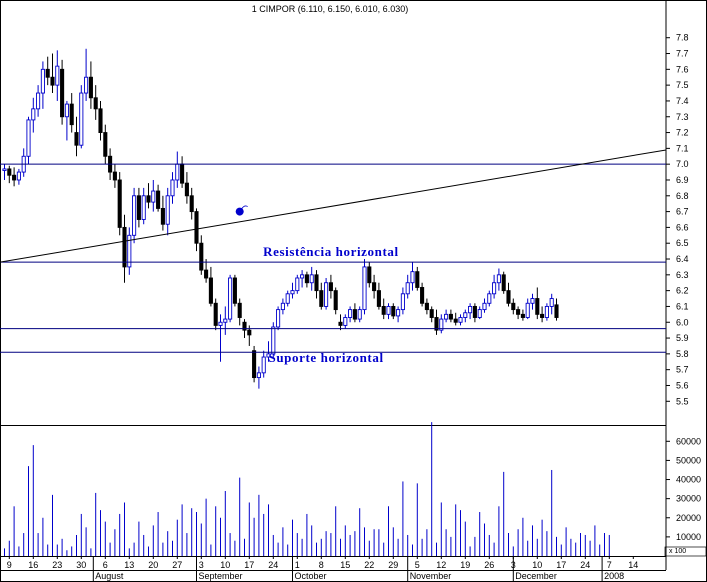  What do you see at coordinates (688, 499) in the screenshot?
I see `volume-tick-label: 30000` at bounding box center [688, 499].